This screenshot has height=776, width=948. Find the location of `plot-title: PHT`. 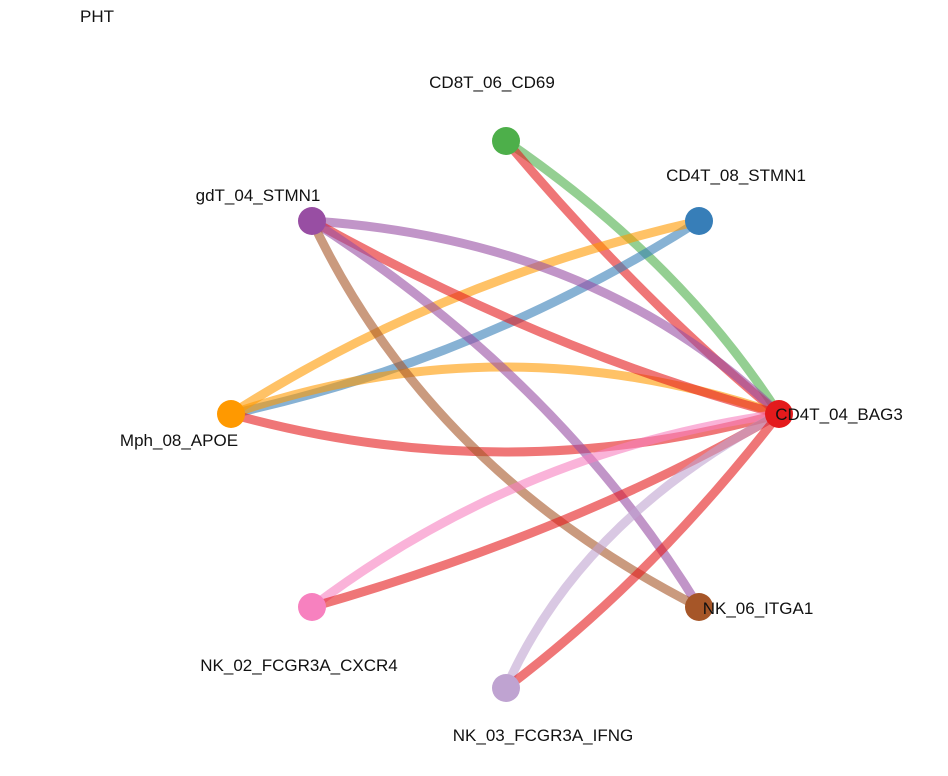

plot-title: PHT is located at coordinates (97, 16).